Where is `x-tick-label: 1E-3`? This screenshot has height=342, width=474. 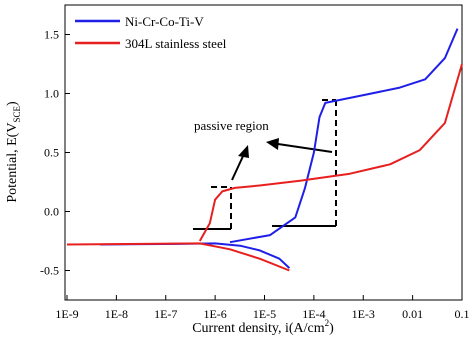
x-tick-label: 1E-3 is located at coordinates (363, 314).